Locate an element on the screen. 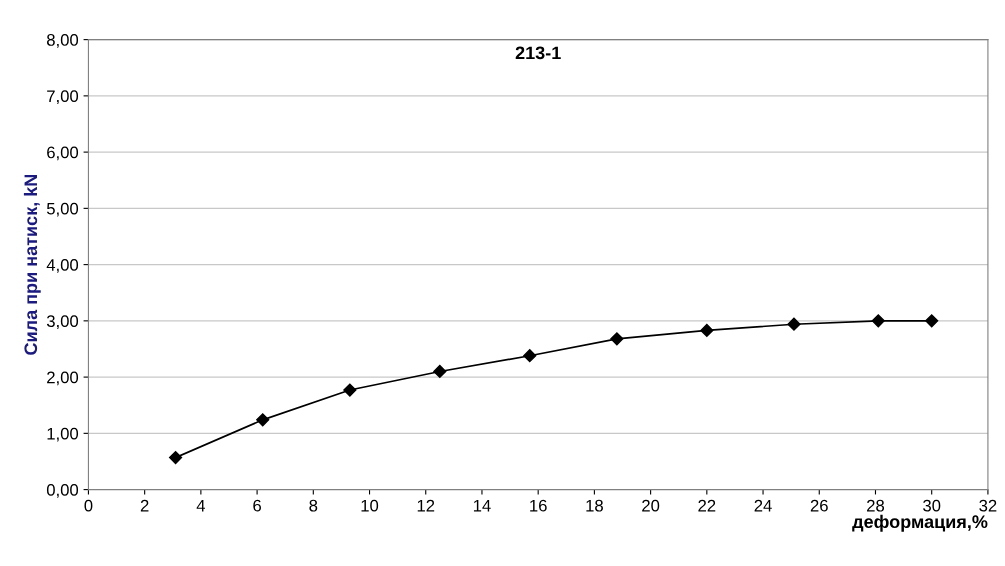  y-tick-label: 5,00 is located at coordinates (62, 209).